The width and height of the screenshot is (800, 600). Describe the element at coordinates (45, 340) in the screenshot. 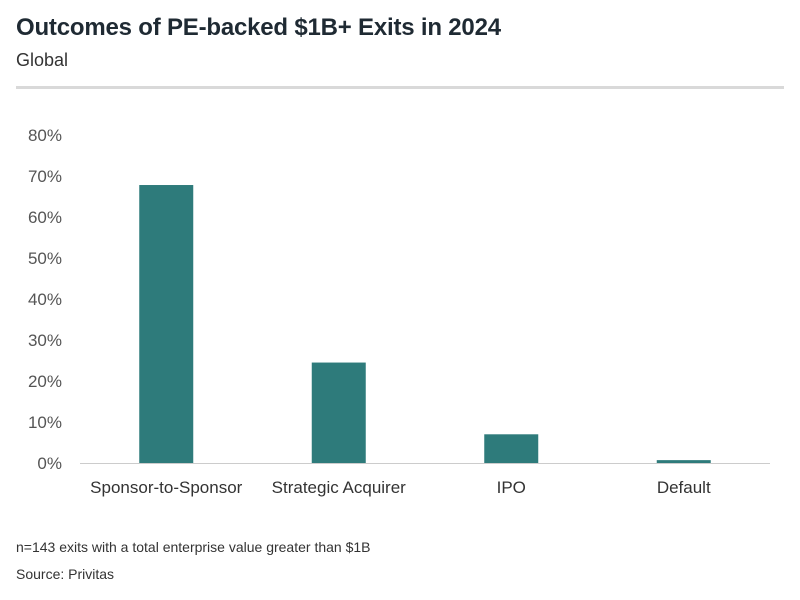

I see `y-tick-label: 30%` at that location.